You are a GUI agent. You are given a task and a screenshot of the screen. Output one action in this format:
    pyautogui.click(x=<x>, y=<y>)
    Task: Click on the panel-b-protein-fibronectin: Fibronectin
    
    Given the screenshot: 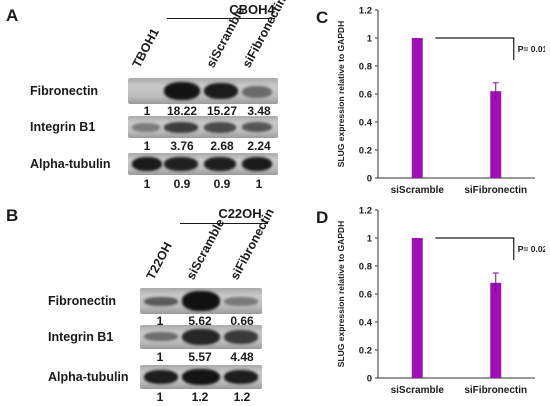 What is the action you would take?
    pyautogui.click(x=82, y=301)
    